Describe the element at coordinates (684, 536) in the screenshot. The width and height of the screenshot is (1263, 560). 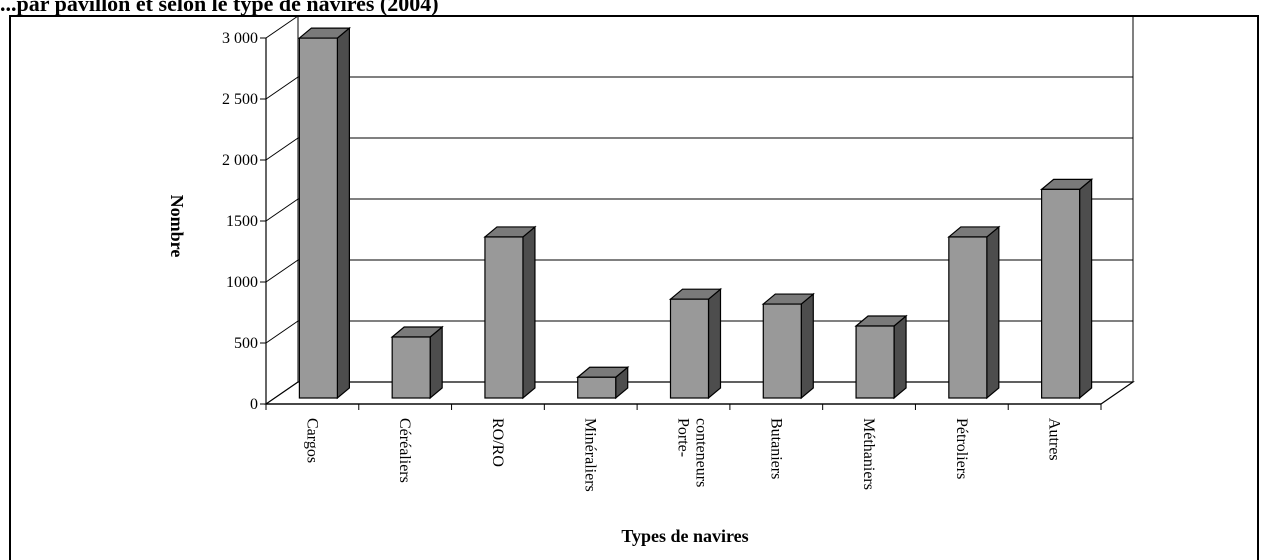
I see `x-axis-title: Types de navires` at that location.